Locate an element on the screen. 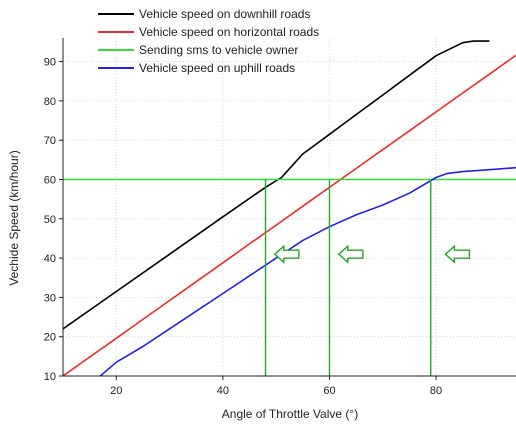  x-tick-label: 20 is located at coordinates (116, 391).